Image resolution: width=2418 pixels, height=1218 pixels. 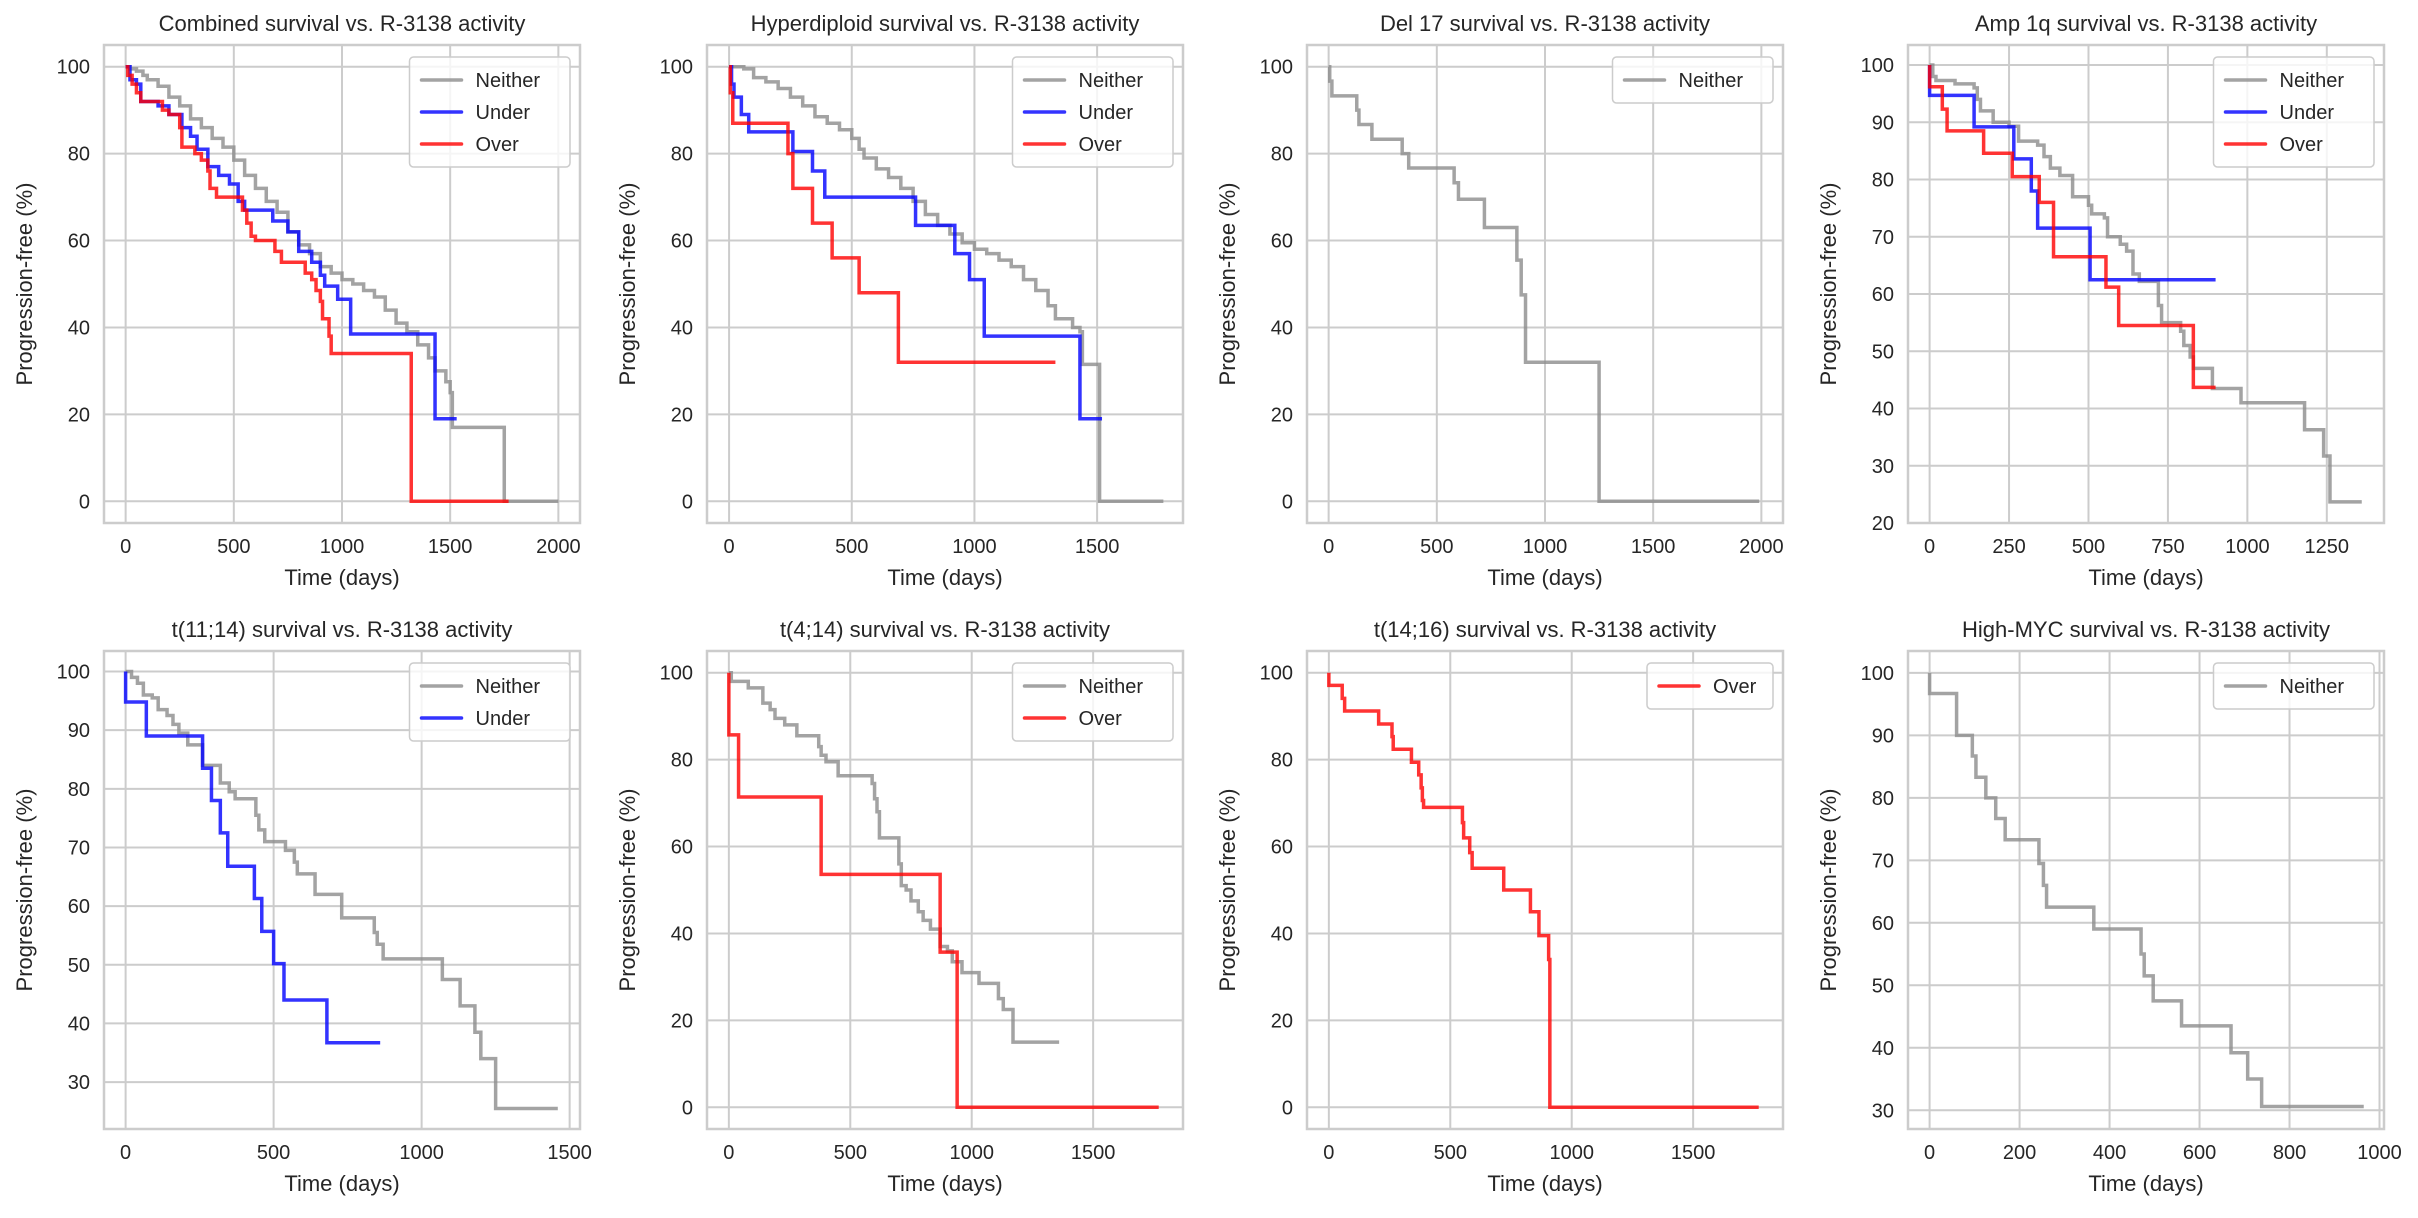 I want to click on y-tick-label: 0, so click(x=1287, y=502).